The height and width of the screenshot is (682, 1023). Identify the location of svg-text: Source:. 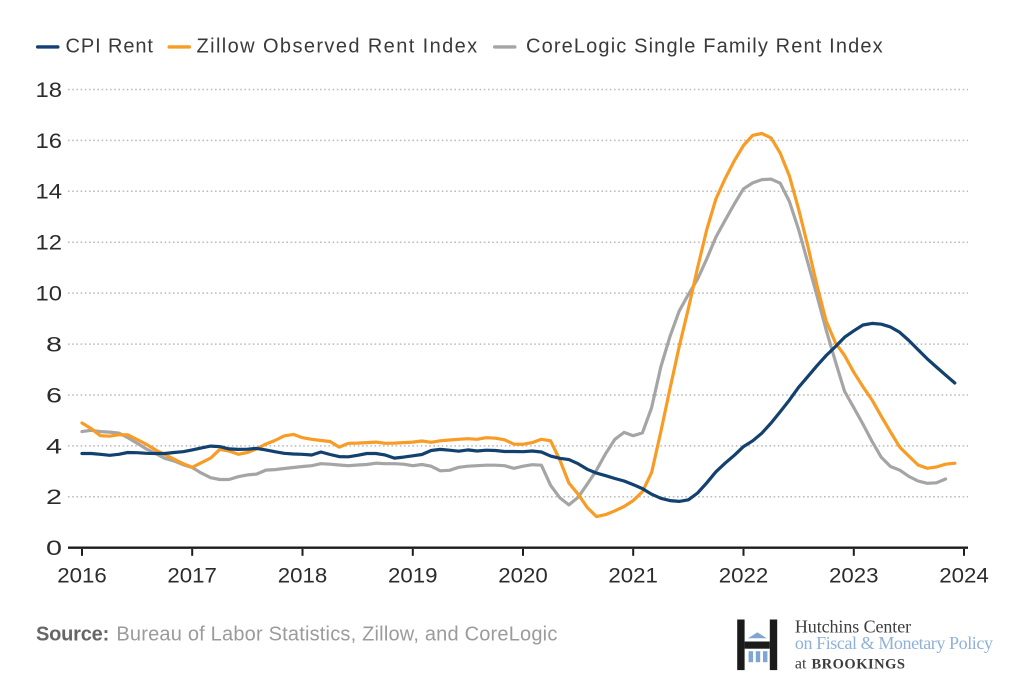
(72, 635).